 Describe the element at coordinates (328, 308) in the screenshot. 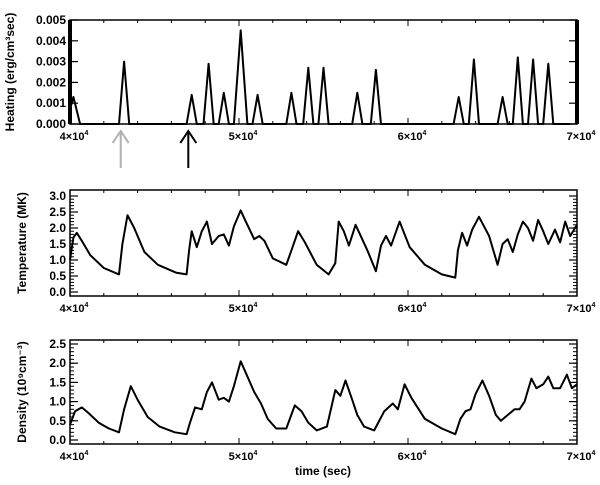

I see `temperature-x-tick-labels: 4×10⁴ 5×10⁴ 6×10⁴ 7×10⁴` at that location.